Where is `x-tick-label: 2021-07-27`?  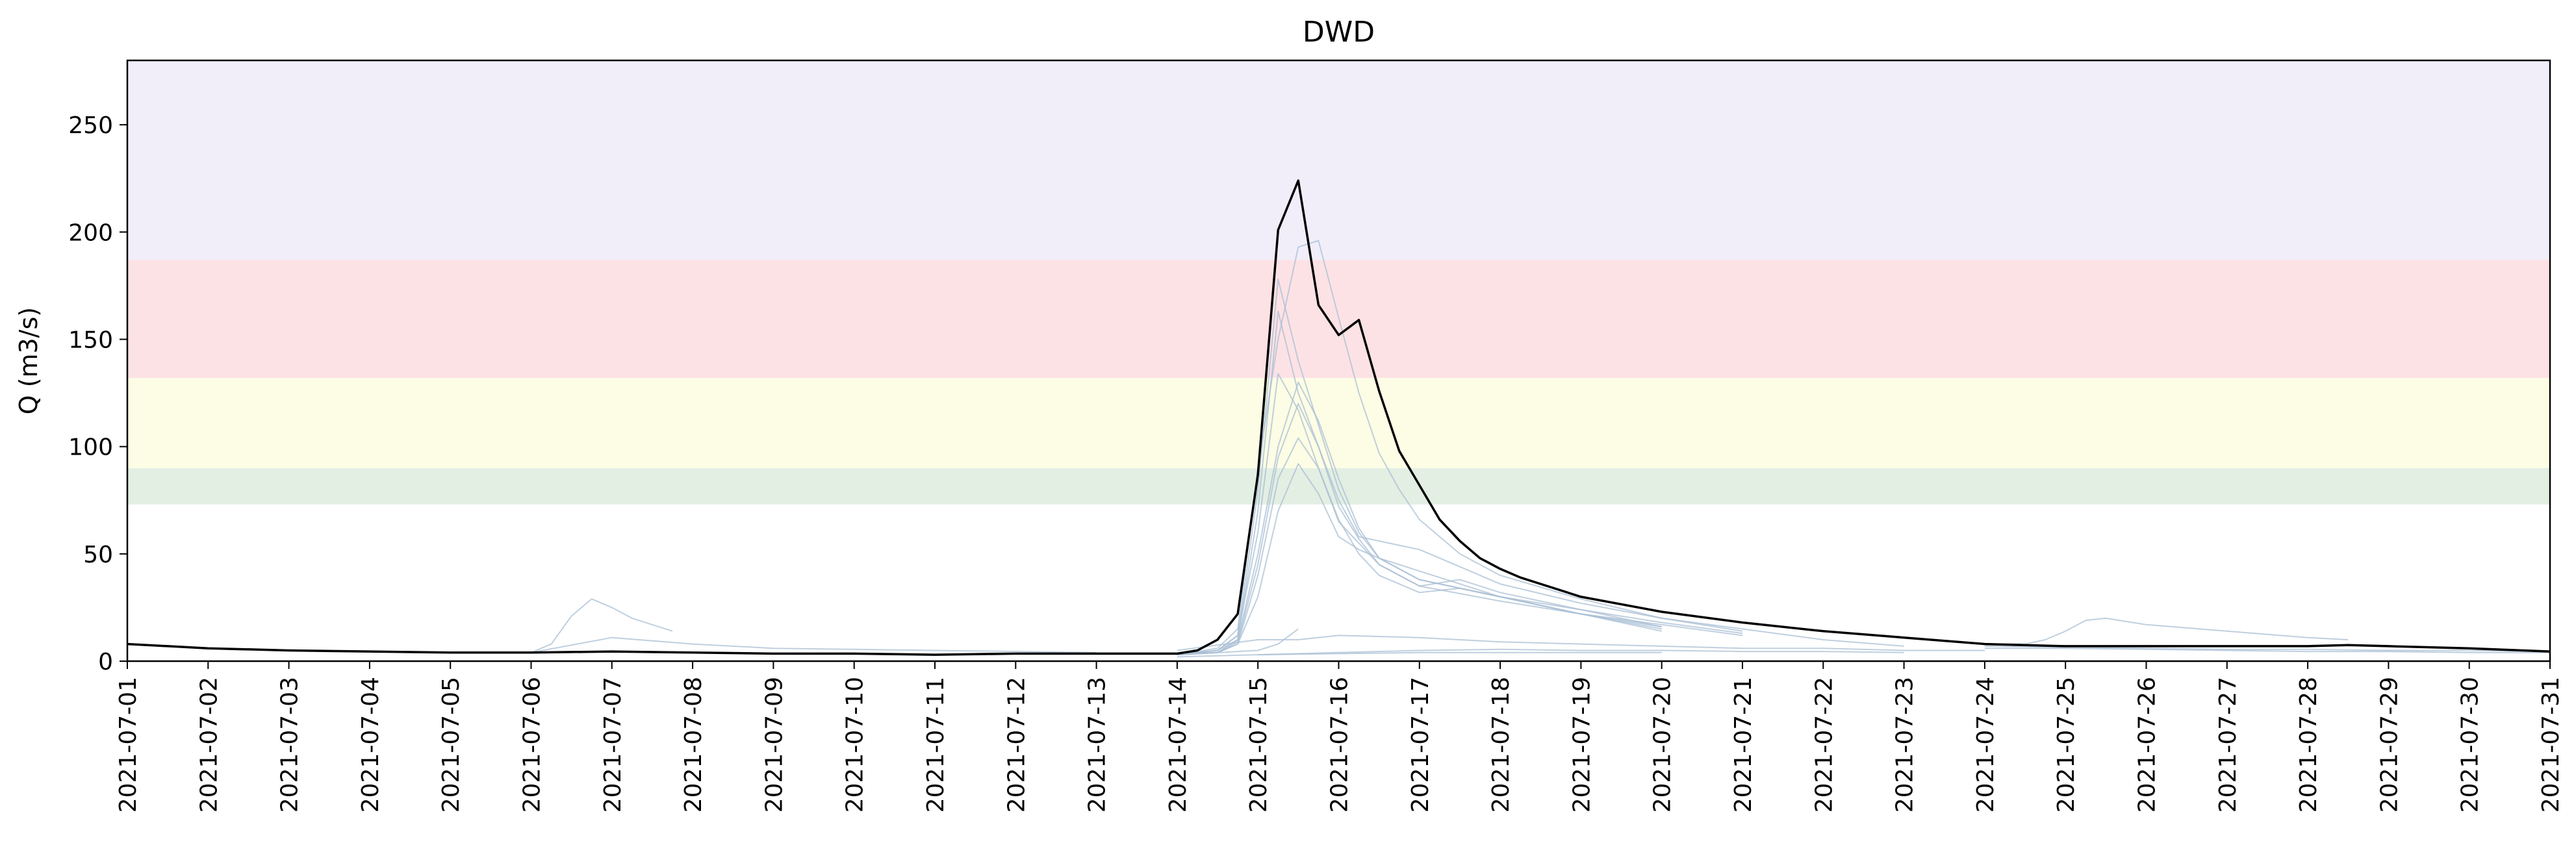
x-tick-label: 2021-07-27 is located at coordinates (2228, 744).